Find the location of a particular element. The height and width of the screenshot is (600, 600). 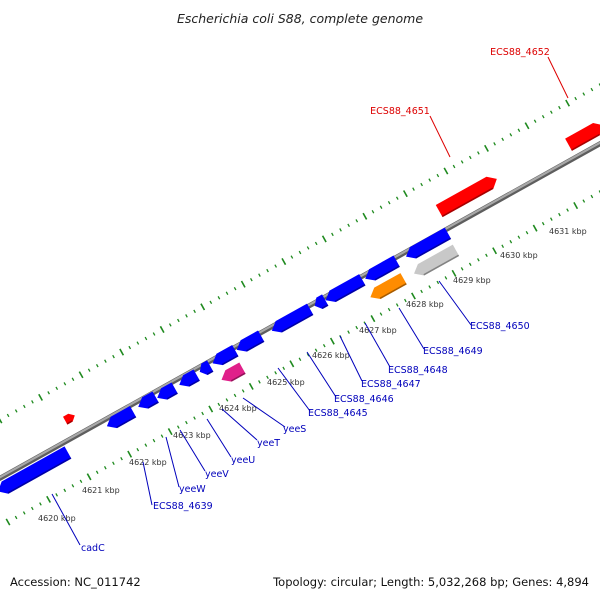

gene-label-text: ECS88_4639 is located at coordinates (183, 506).